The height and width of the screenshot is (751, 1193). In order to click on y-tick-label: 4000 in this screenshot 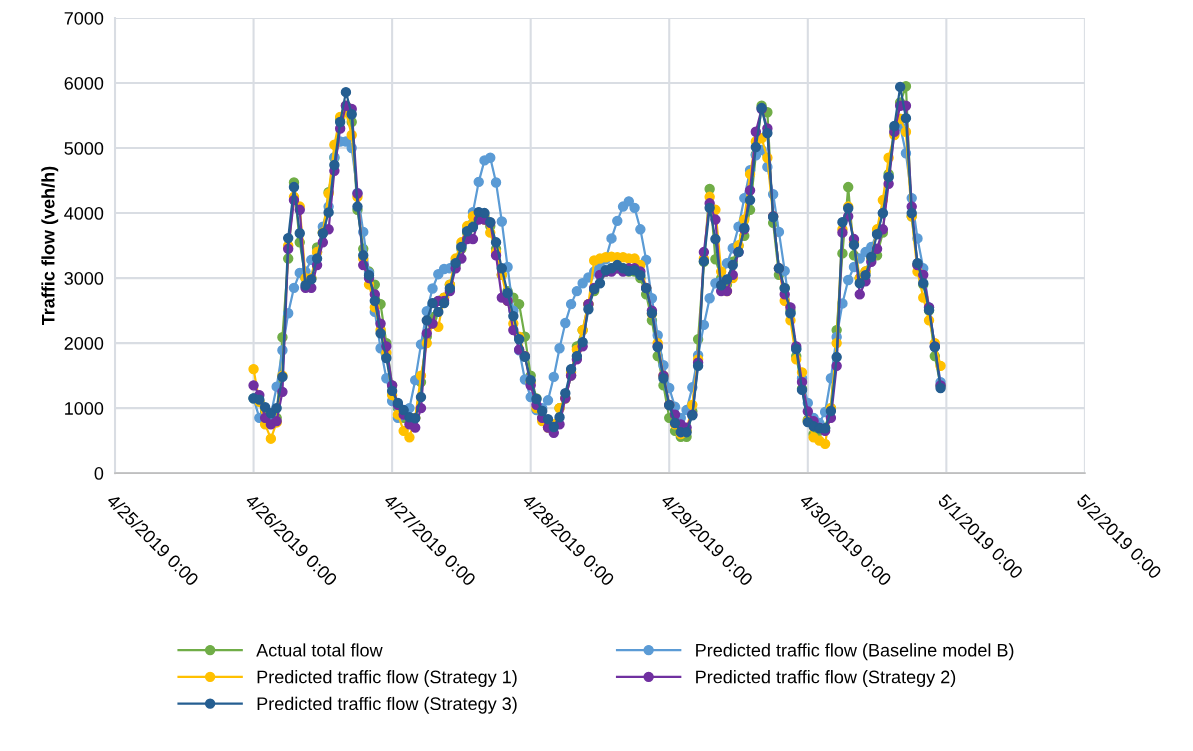, I will do `click(84, 213)`.